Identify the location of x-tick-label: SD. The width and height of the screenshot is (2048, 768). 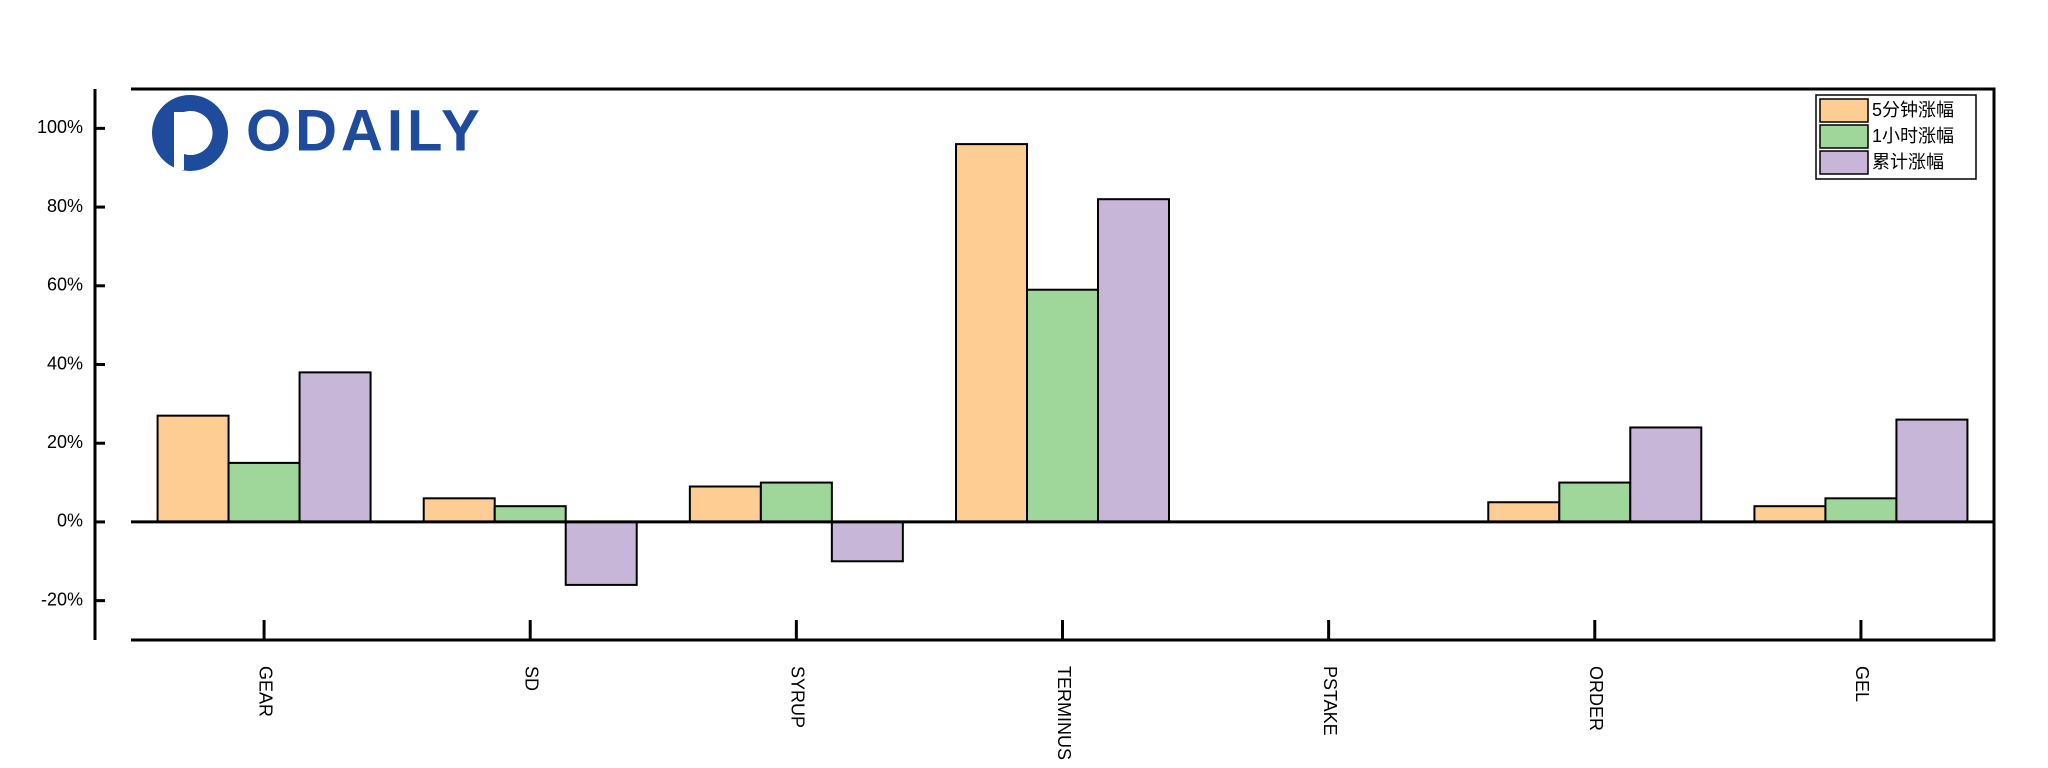
(531, 678).